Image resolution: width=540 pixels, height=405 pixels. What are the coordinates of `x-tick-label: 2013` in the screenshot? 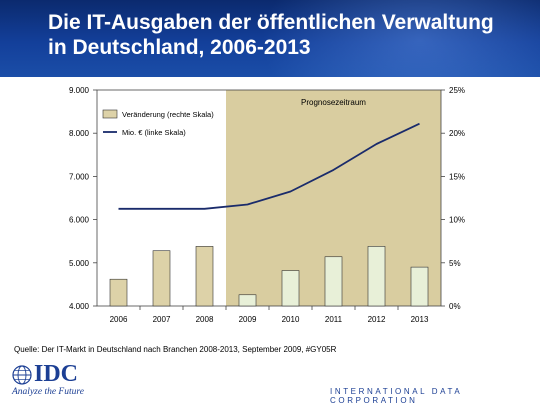 It's located at (420, 319).